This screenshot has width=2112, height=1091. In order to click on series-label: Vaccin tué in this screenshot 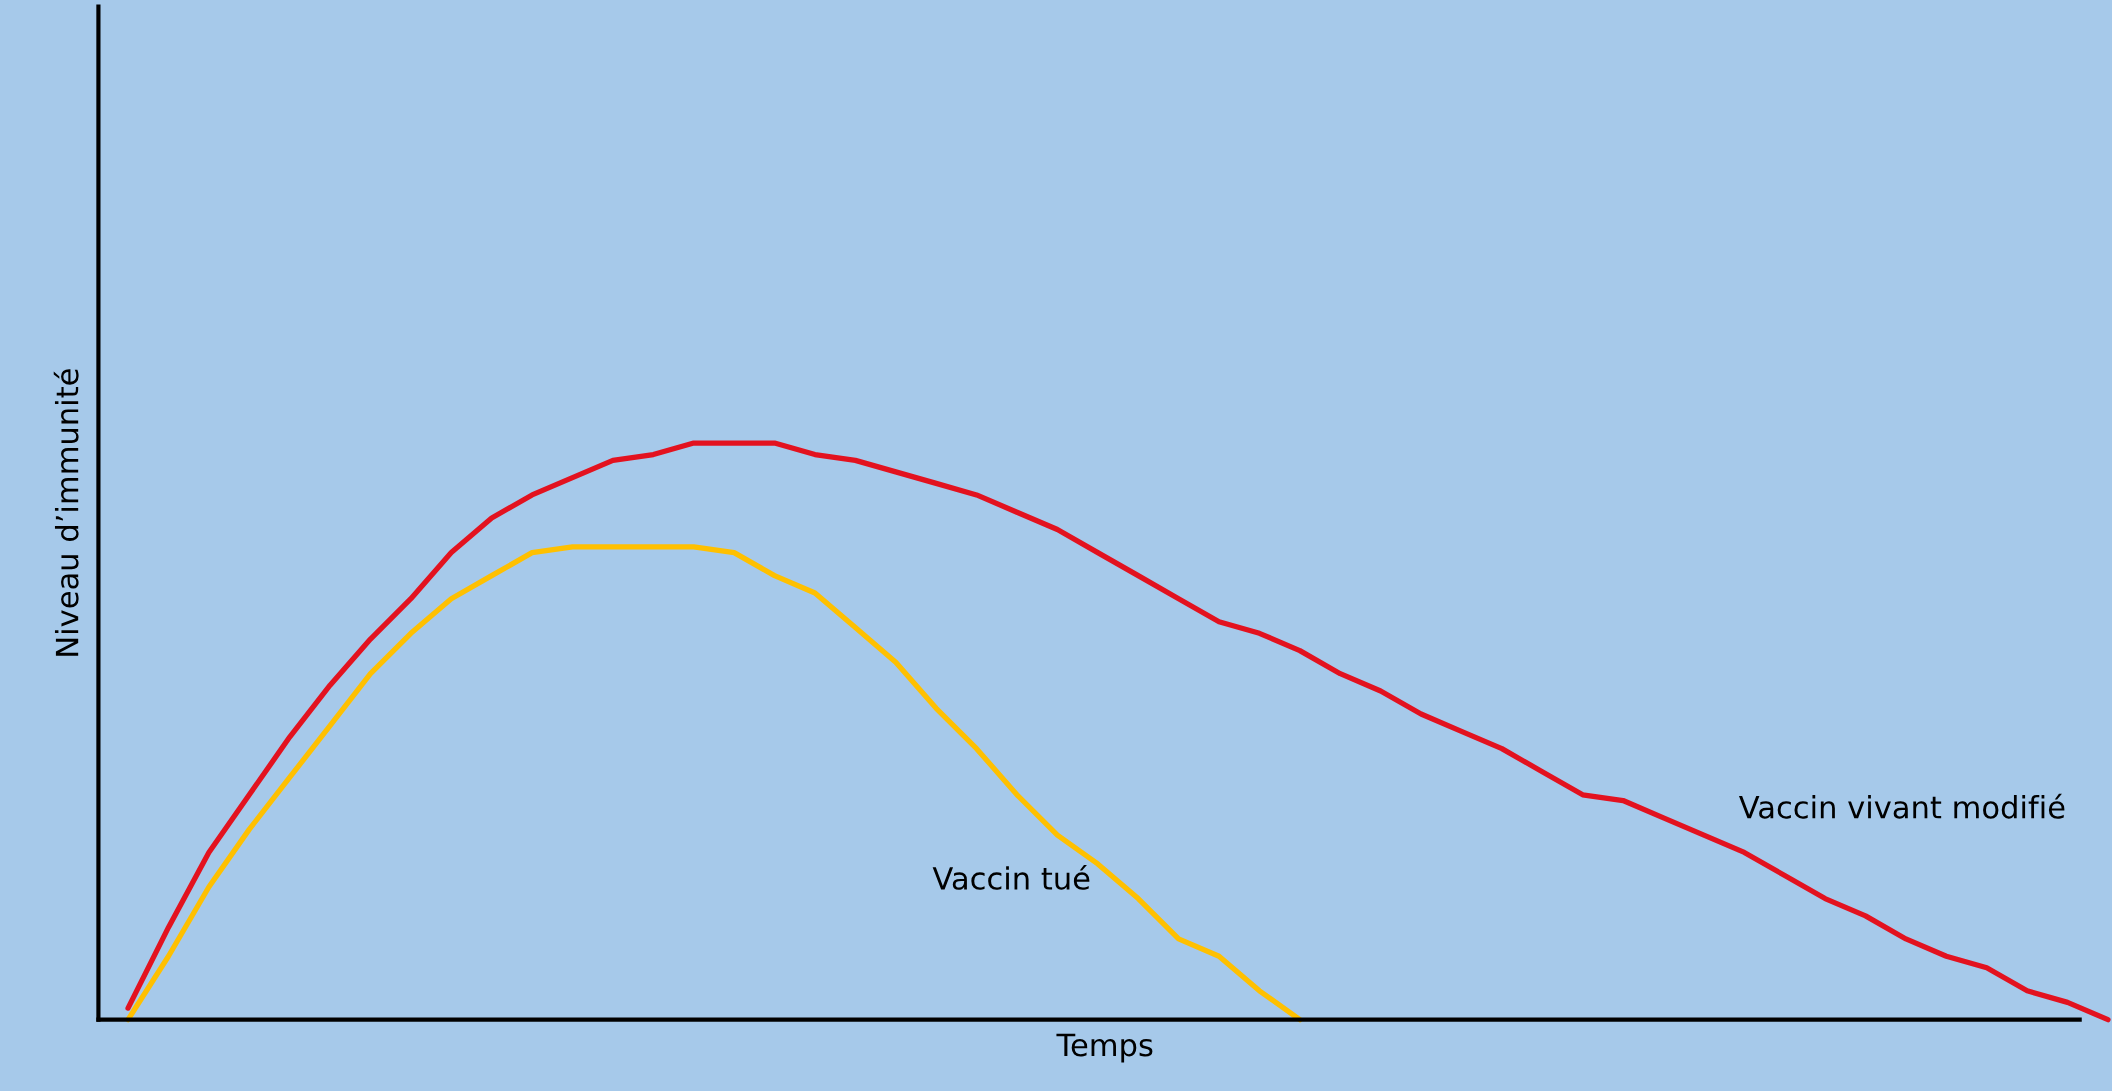, I will do `click(1011, 877)`.